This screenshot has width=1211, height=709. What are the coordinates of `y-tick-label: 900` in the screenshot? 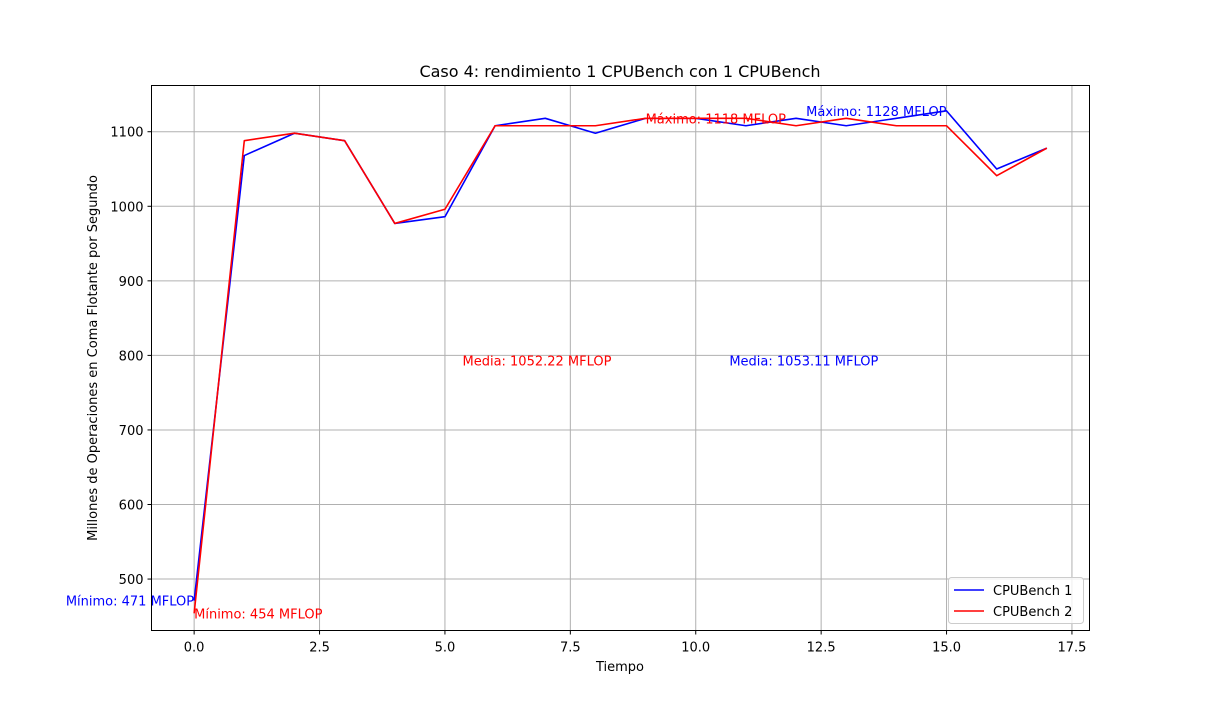 It's located at (131, 282).